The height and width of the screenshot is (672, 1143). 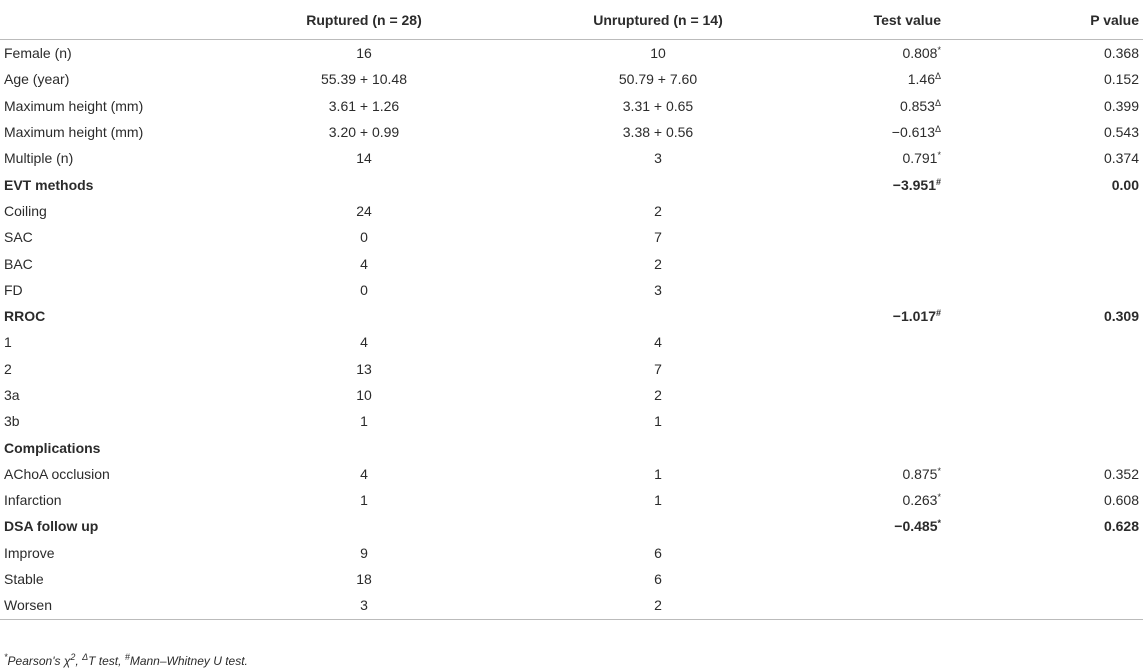 What do you see at coordinates (364, 210) in the screenshot?
I see `table-cell: 24` at bounding box center [364, 210].